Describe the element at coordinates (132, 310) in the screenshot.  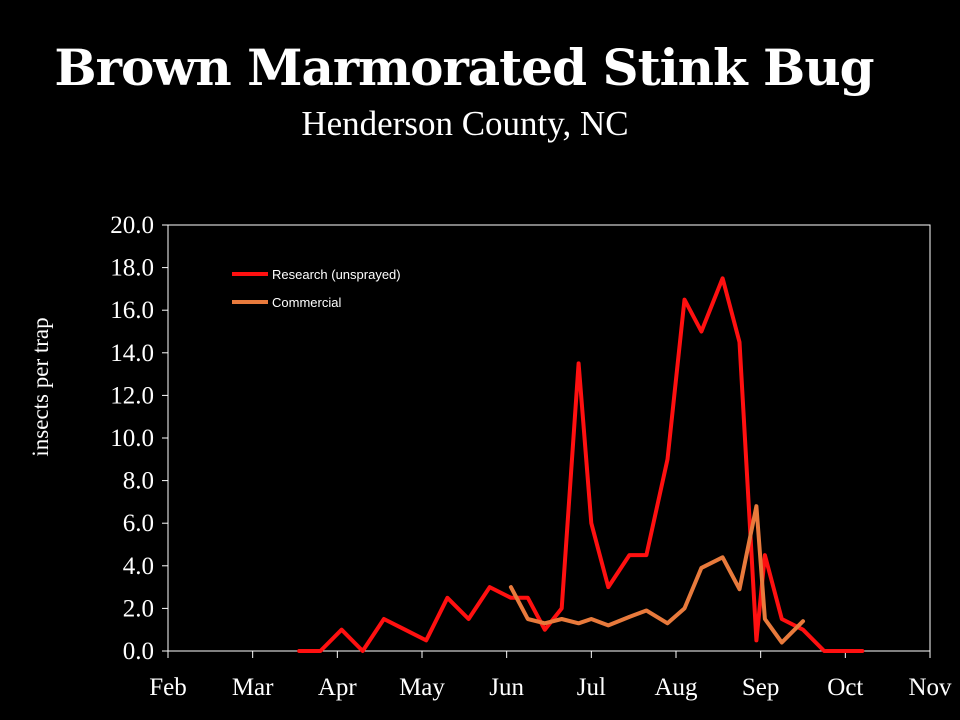
I see `y-tick-label: 16.0` at that location.